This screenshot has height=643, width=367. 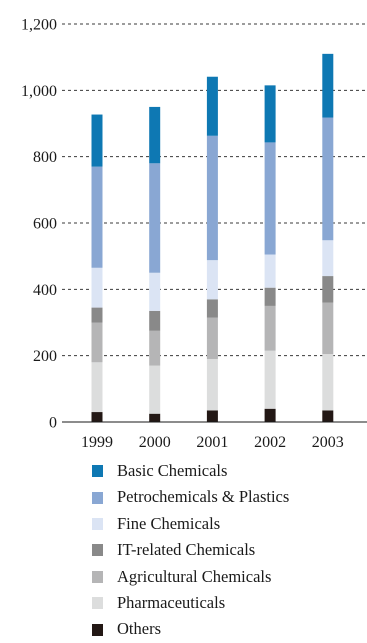 What do you see at coordinates (45, 356) in the screenshot?
I see `y-tick-label: 200` at bounding box center [45, 356].